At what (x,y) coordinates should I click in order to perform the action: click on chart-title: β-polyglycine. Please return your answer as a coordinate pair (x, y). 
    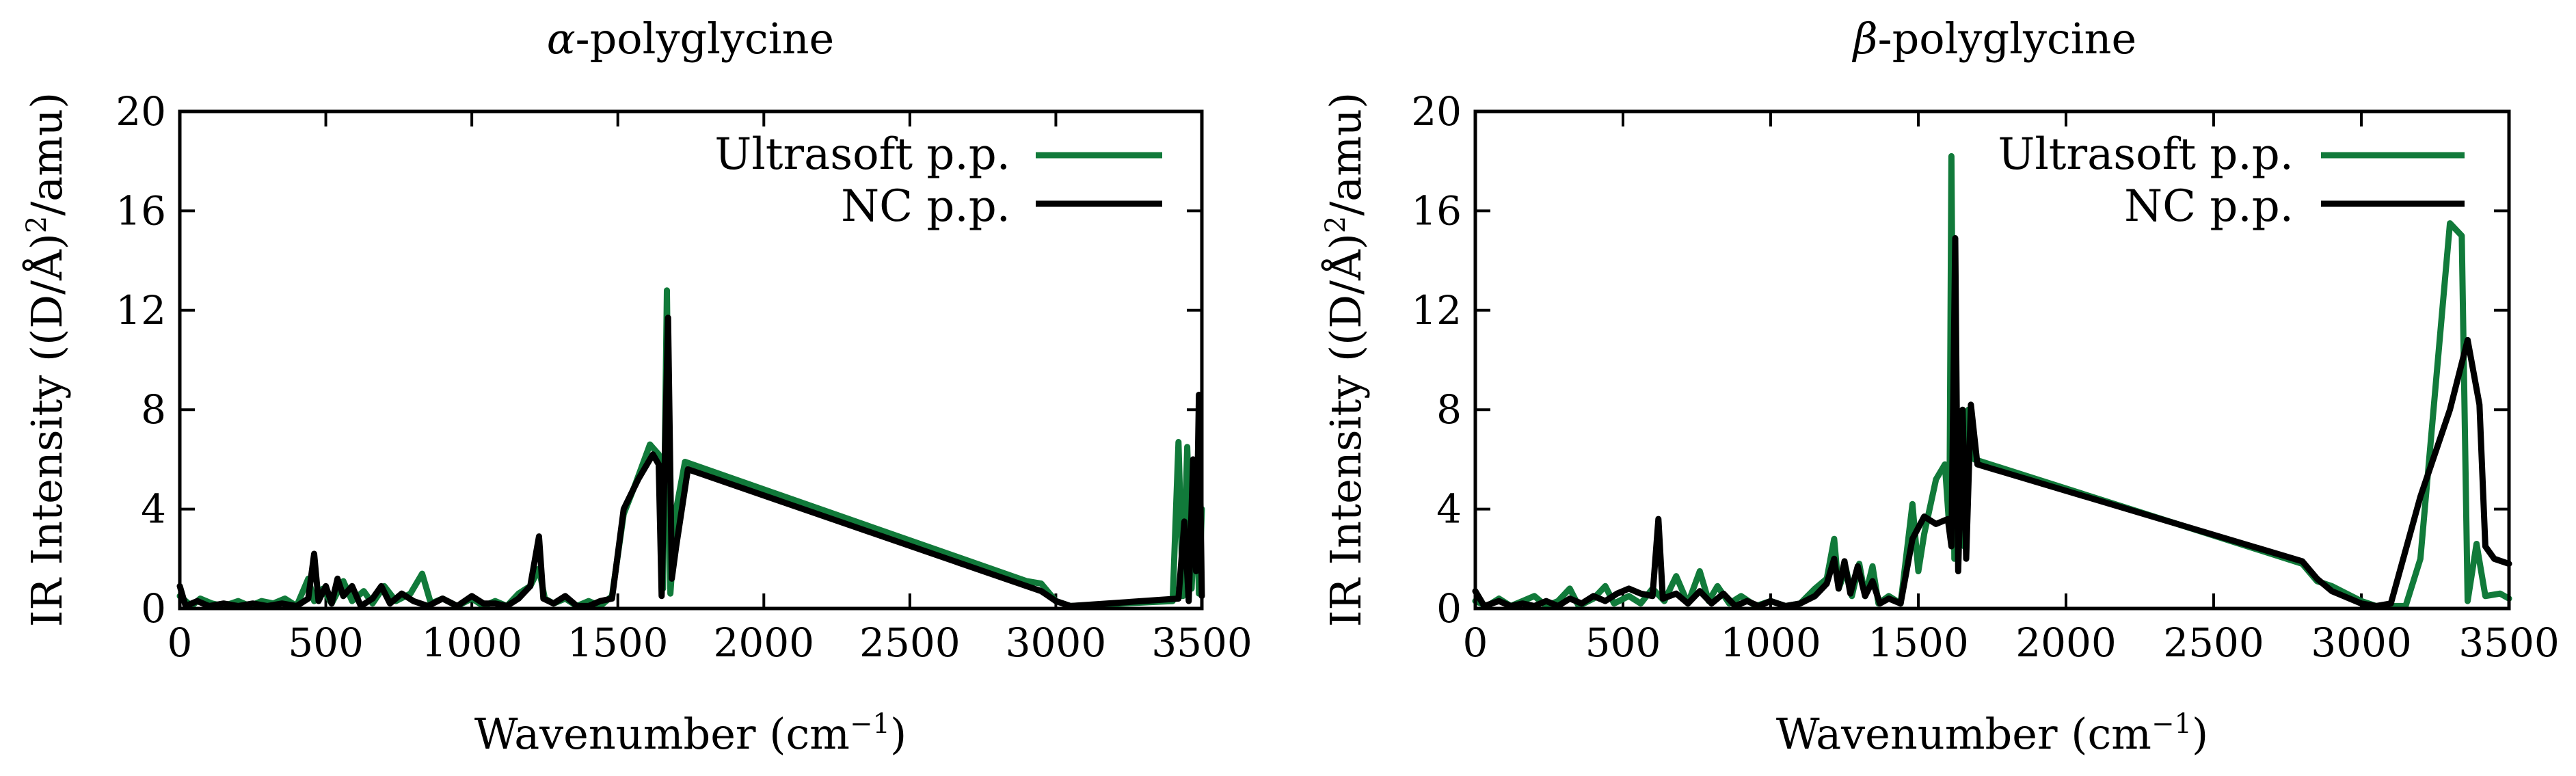
    Looking at the image, I should click on (1994, 39).